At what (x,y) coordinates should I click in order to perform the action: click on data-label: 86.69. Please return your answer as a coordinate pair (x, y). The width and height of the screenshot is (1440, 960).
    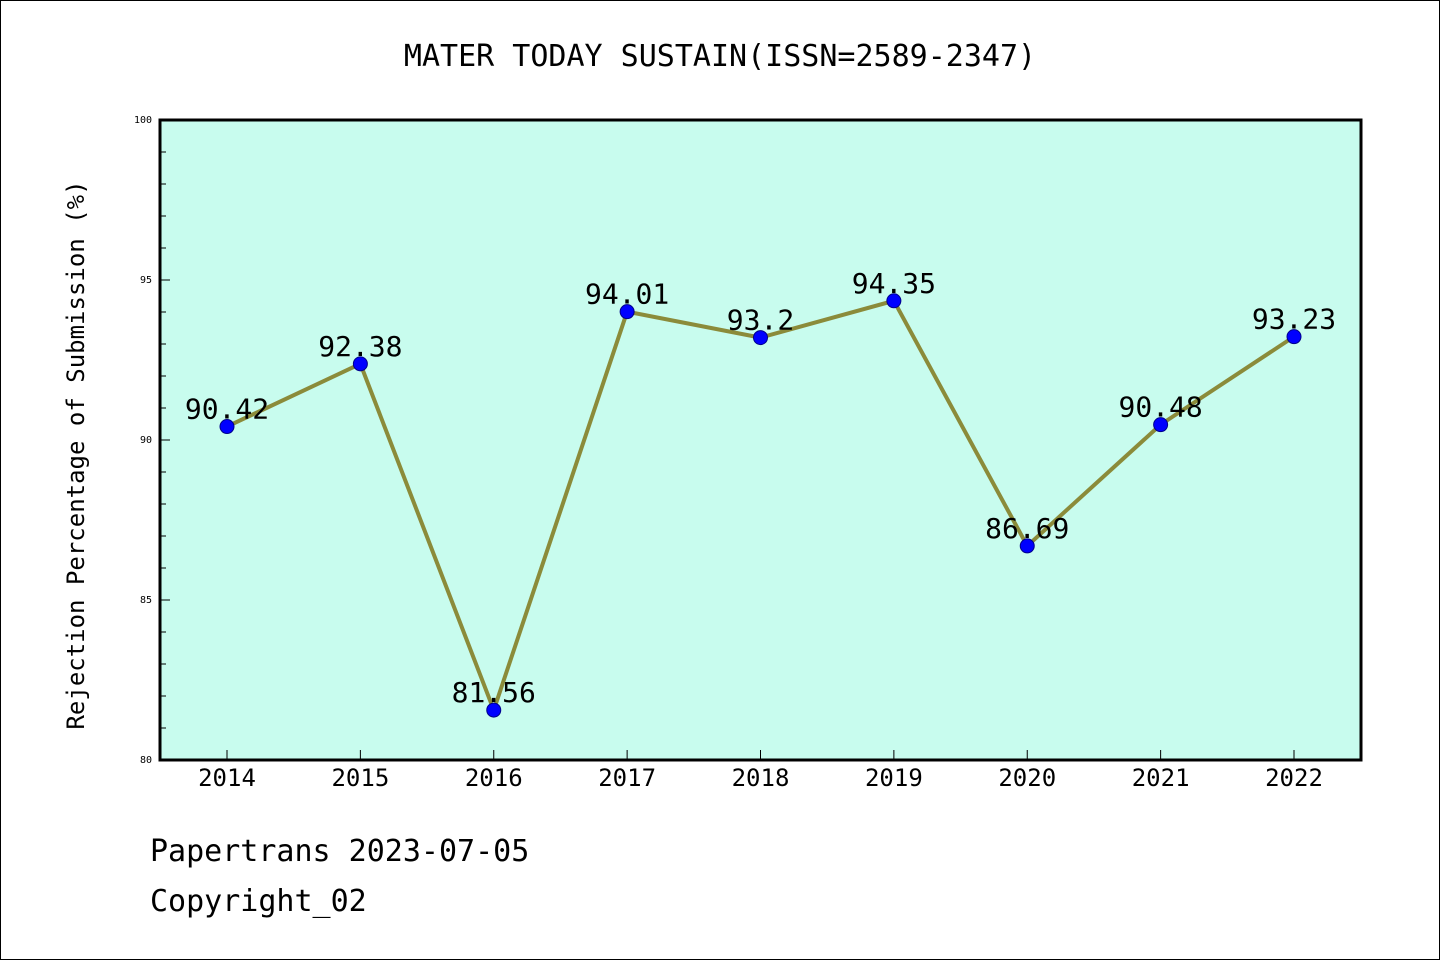
    Looking at the image, I should click on (1027, 528).